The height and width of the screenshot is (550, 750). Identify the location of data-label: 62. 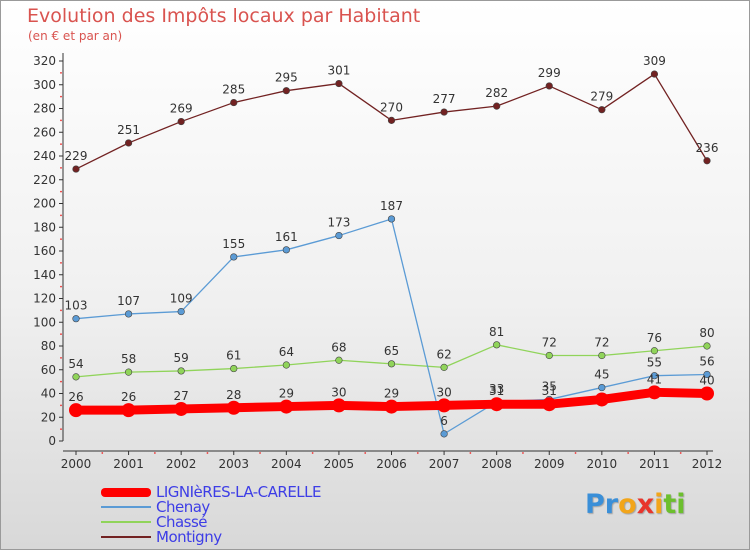
(443, 354).